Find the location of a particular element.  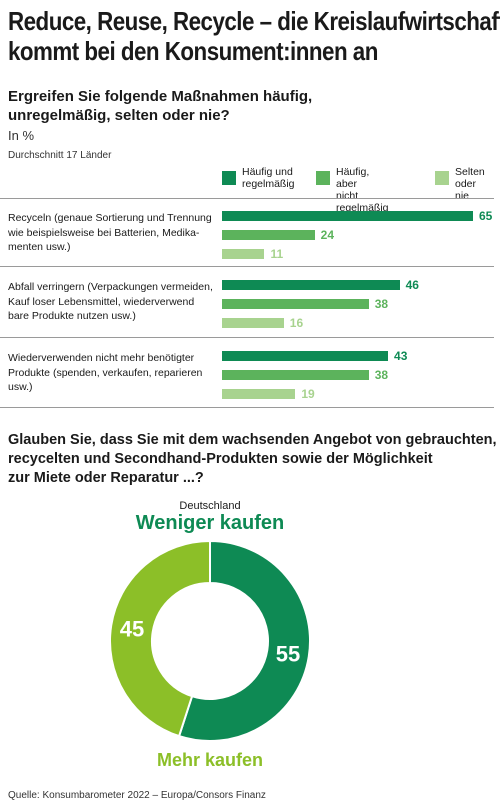

unit-label: In % is located at coordinates (21, 135).